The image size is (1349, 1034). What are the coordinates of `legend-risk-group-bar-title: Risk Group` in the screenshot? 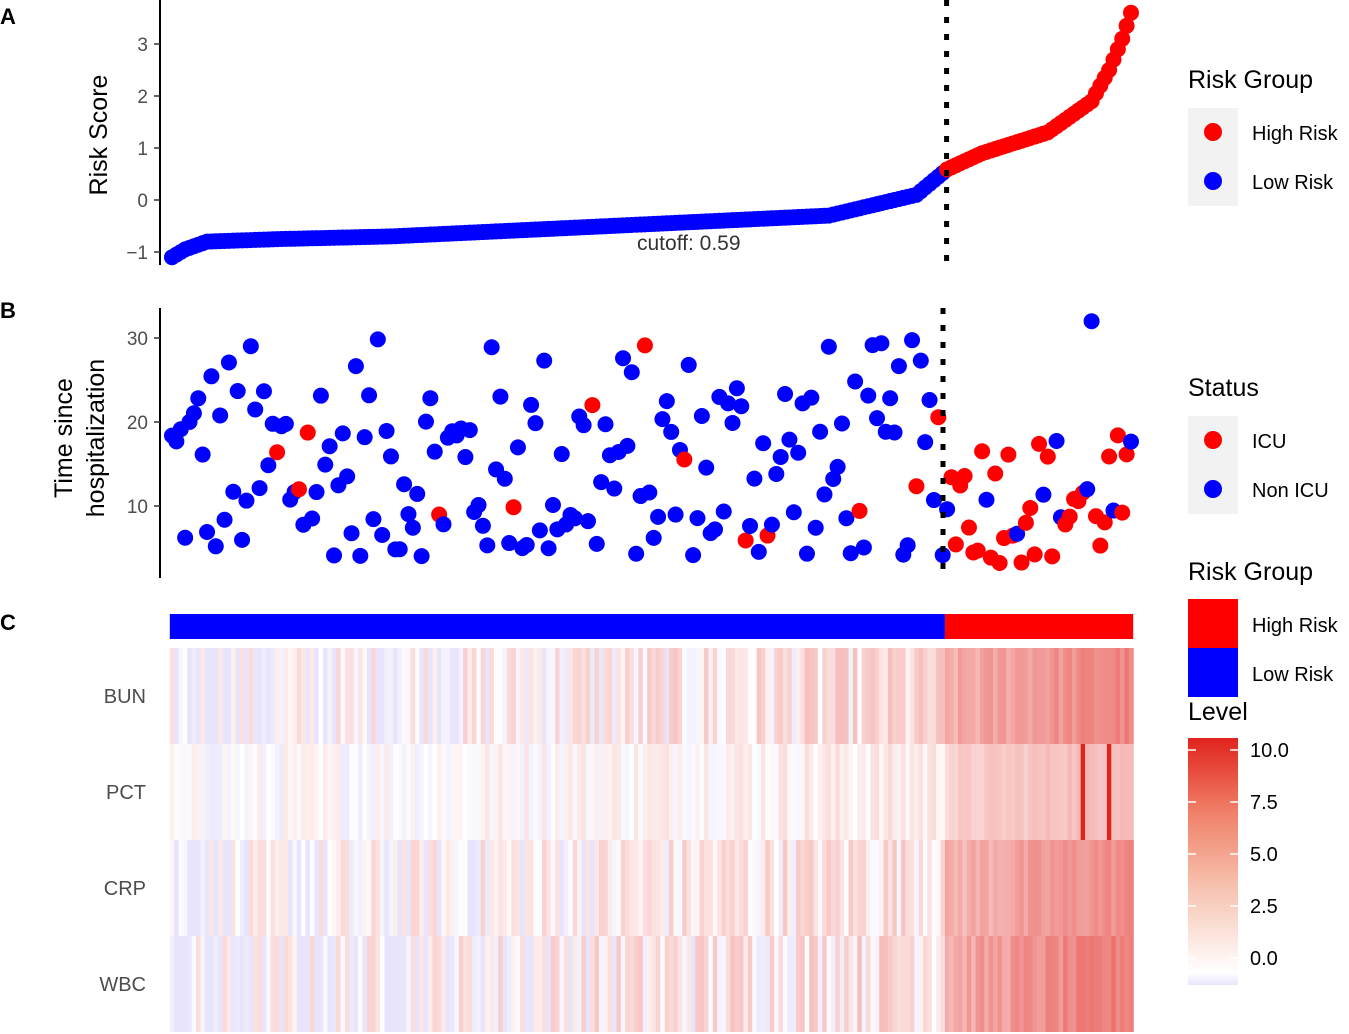 It's located at (1250, 572).